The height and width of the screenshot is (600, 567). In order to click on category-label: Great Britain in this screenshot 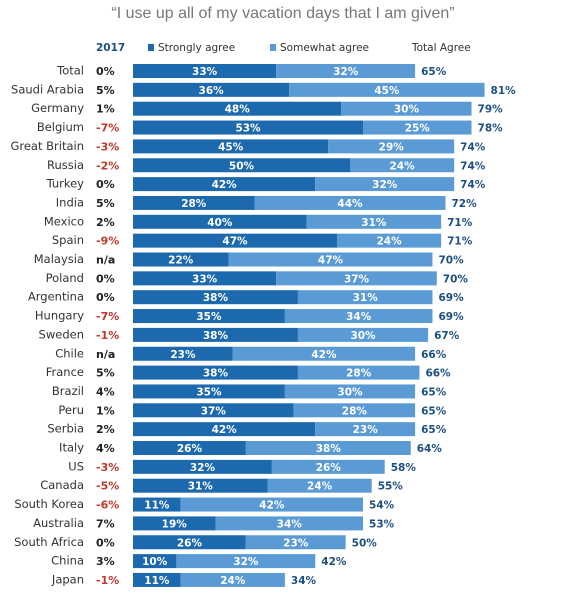, I will do `click(47, 146)`.